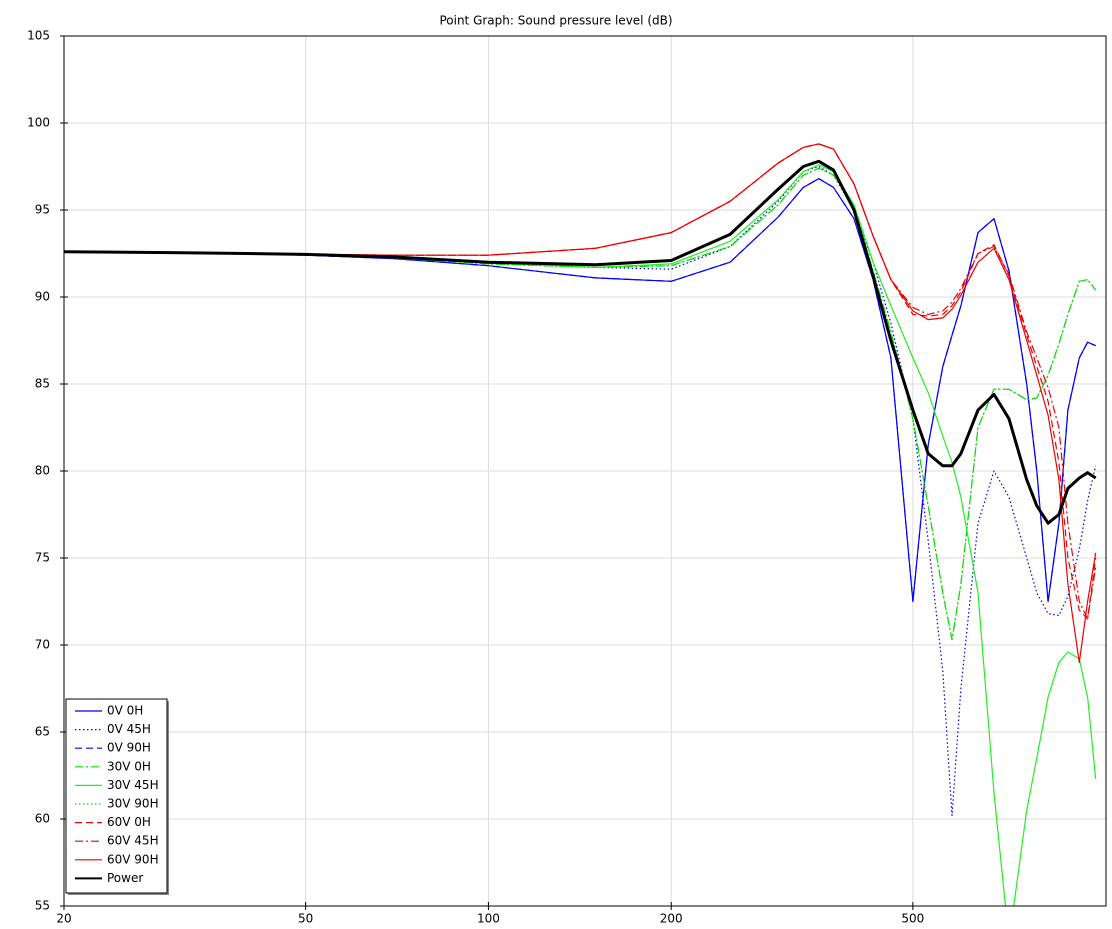 The image size is (1112, 929). What do you see at coordinates (42, 210) in the screenshot?
I see `y-tick-label: 95` at bounding box center [42, 210].